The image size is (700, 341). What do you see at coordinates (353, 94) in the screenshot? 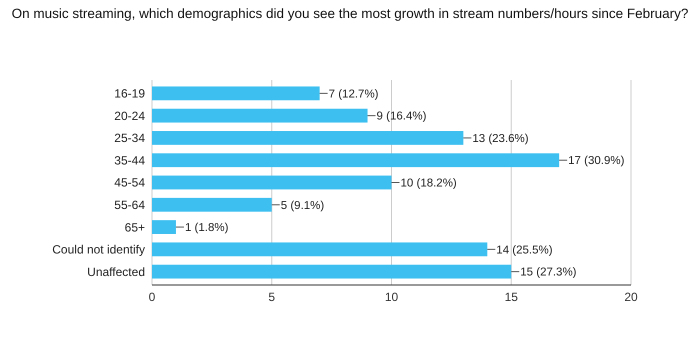
I see `data-label: 7 (12.7%)` at bounding box center [353, 94].